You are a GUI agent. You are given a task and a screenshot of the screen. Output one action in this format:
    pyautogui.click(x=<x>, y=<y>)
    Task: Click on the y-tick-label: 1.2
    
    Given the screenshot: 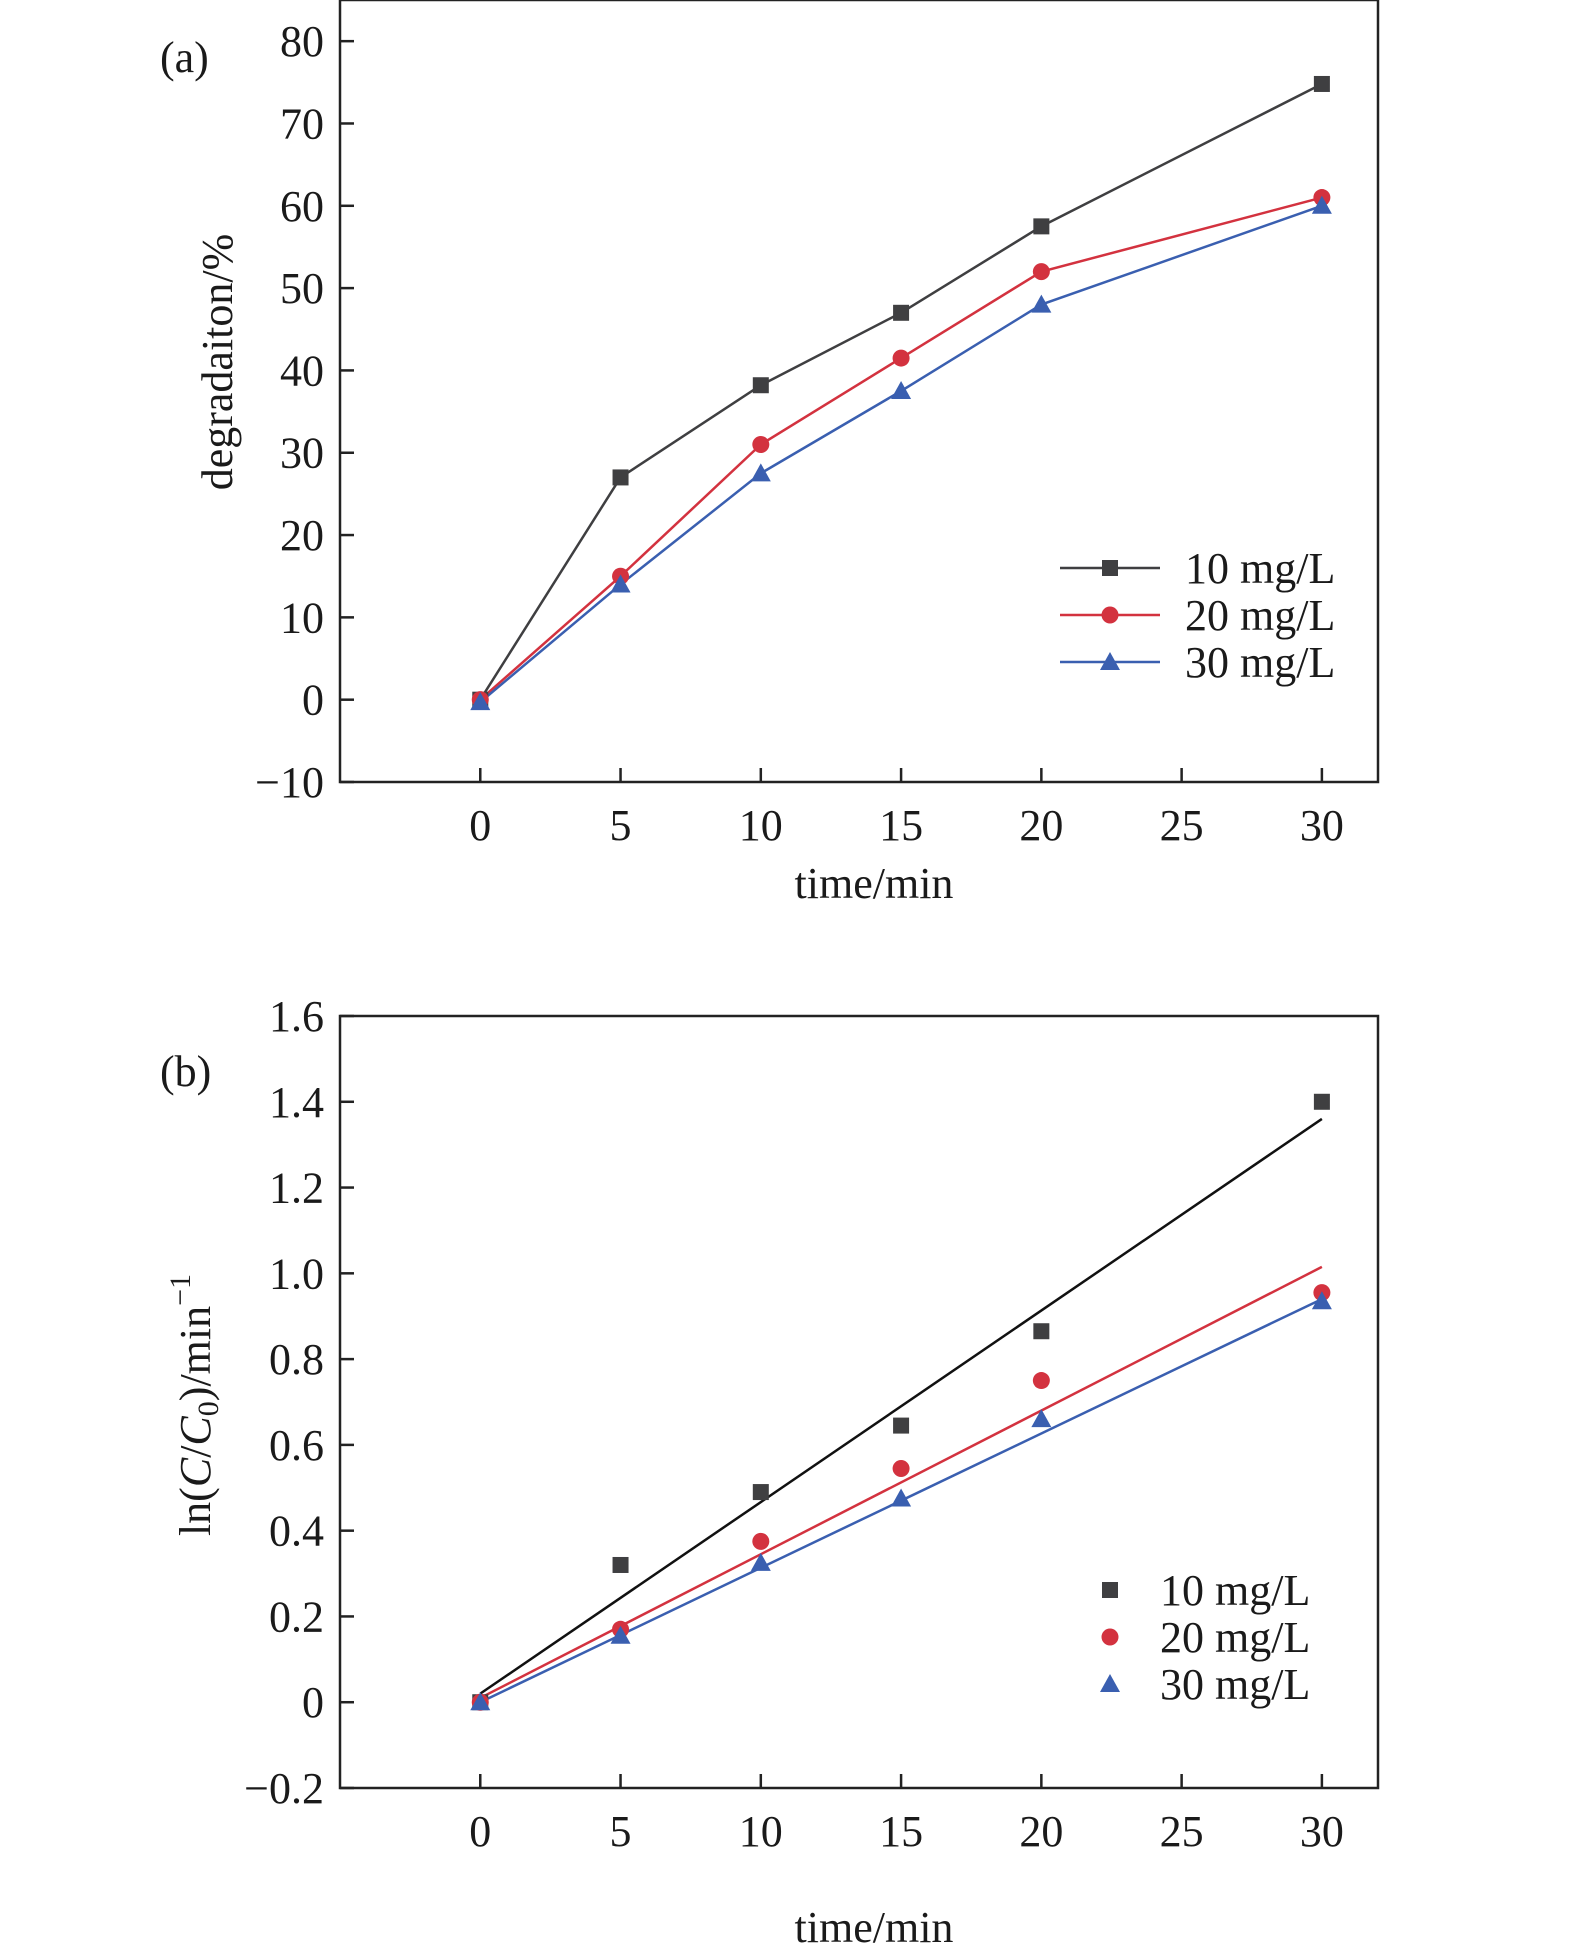 What is the action you would take?
    pyautogui.click(x=296, y=1188)
    